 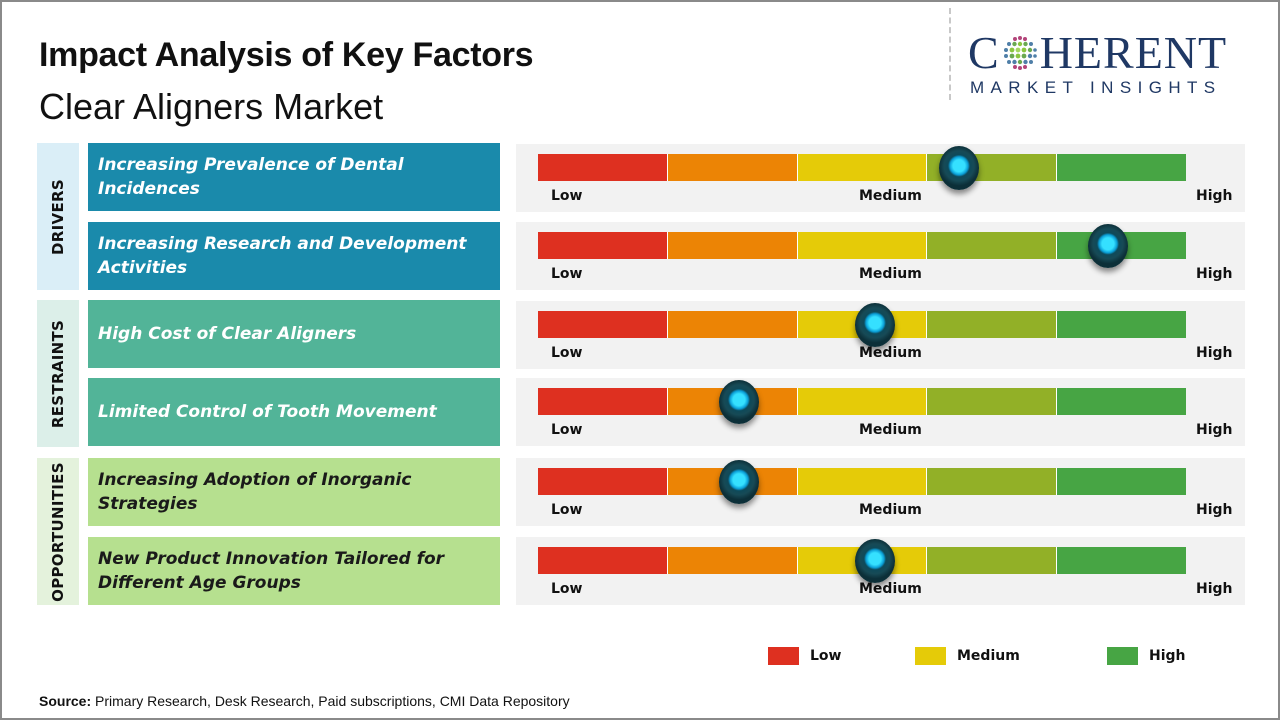 I want to click on group-label-opportunities: OPPORTUNITIES, so click(x=58, y=531).